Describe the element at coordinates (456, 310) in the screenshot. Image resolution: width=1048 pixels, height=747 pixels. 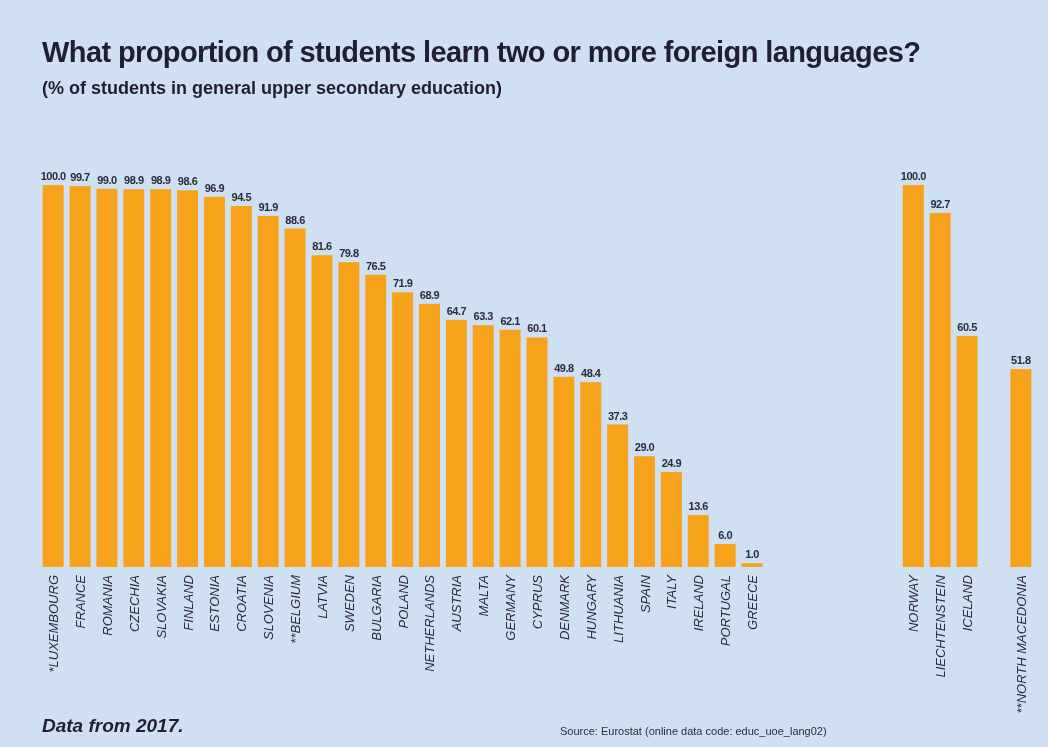
I see `data-label: 64.7` at that location.